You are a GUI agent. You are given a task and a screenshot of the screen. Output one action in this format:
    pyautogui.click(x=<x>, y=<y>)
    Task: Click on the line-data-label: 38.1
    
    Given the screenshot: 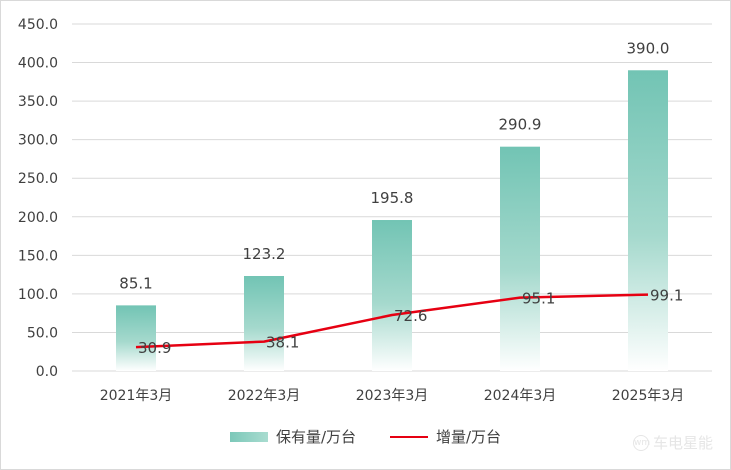 What is the action you would take?
    pyautogui.click(x=282, y=343)
    